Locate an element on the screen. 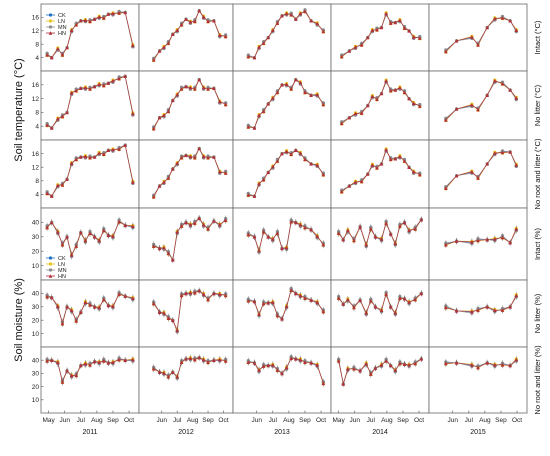  year-label: 2012 is located at coordinates (186, 432).